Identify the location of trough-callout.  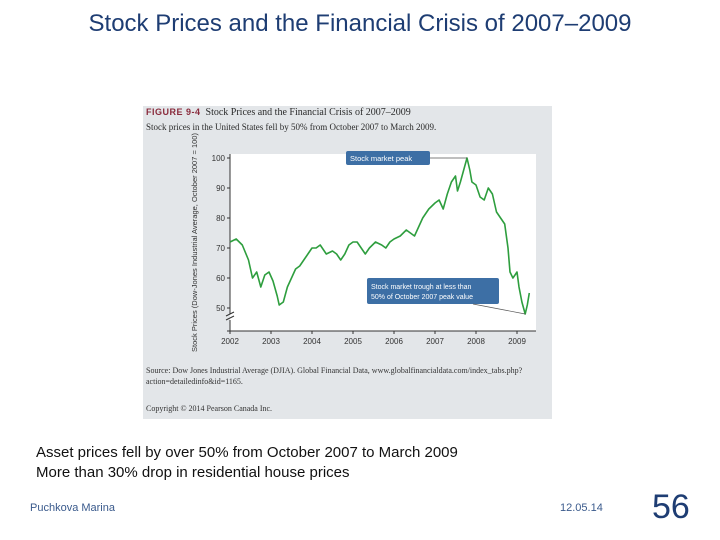
(433, 291).